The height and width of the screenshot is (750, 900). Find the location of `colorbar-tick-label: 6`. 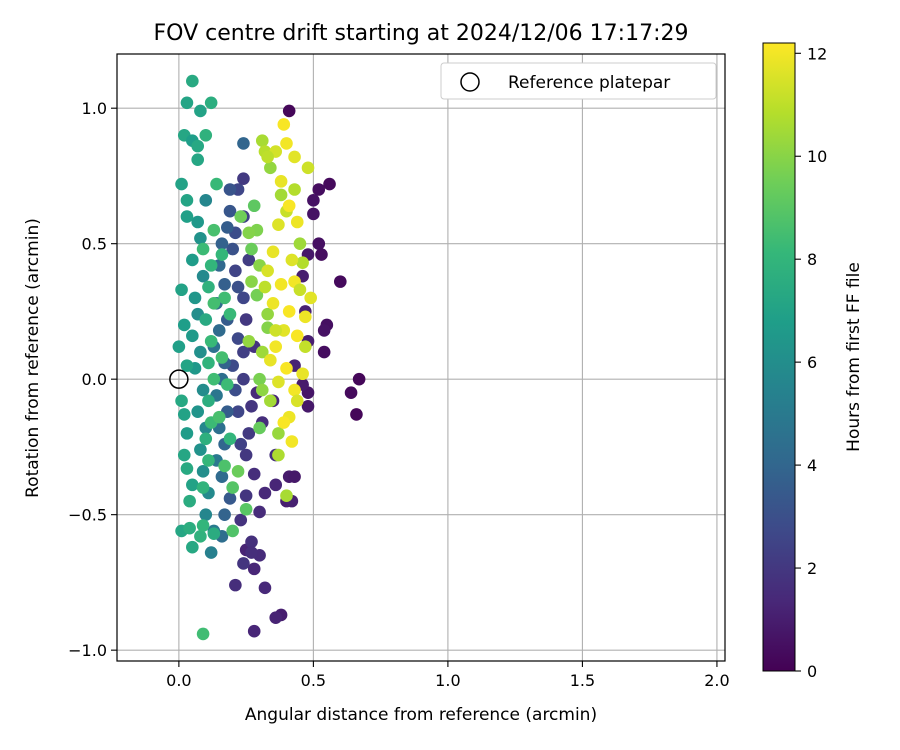

colorbar-tick-label: 6 is located at coordinates (812, 362).